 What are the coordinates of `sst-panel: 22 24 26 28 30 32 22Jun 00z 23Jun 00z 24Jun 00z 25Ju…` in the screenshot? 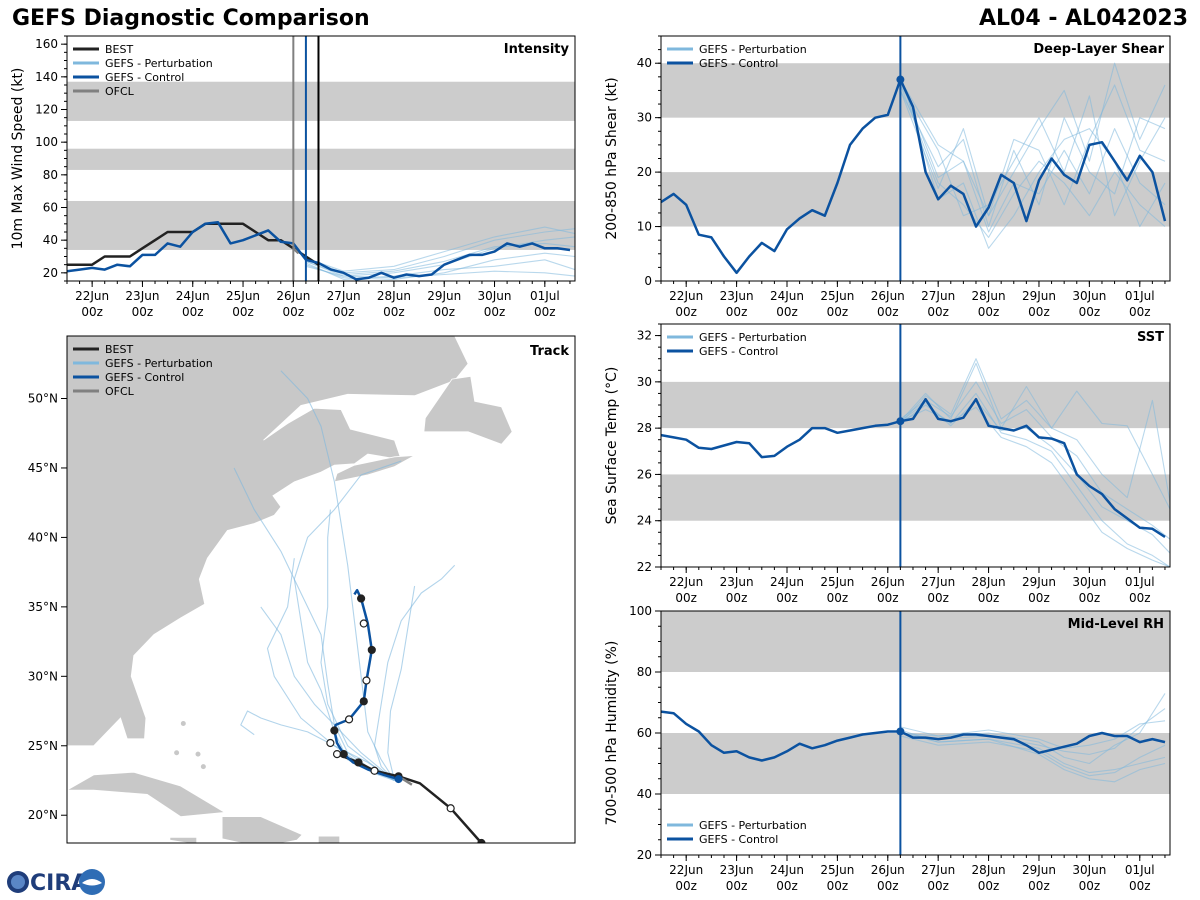 It's located at (887, 464).